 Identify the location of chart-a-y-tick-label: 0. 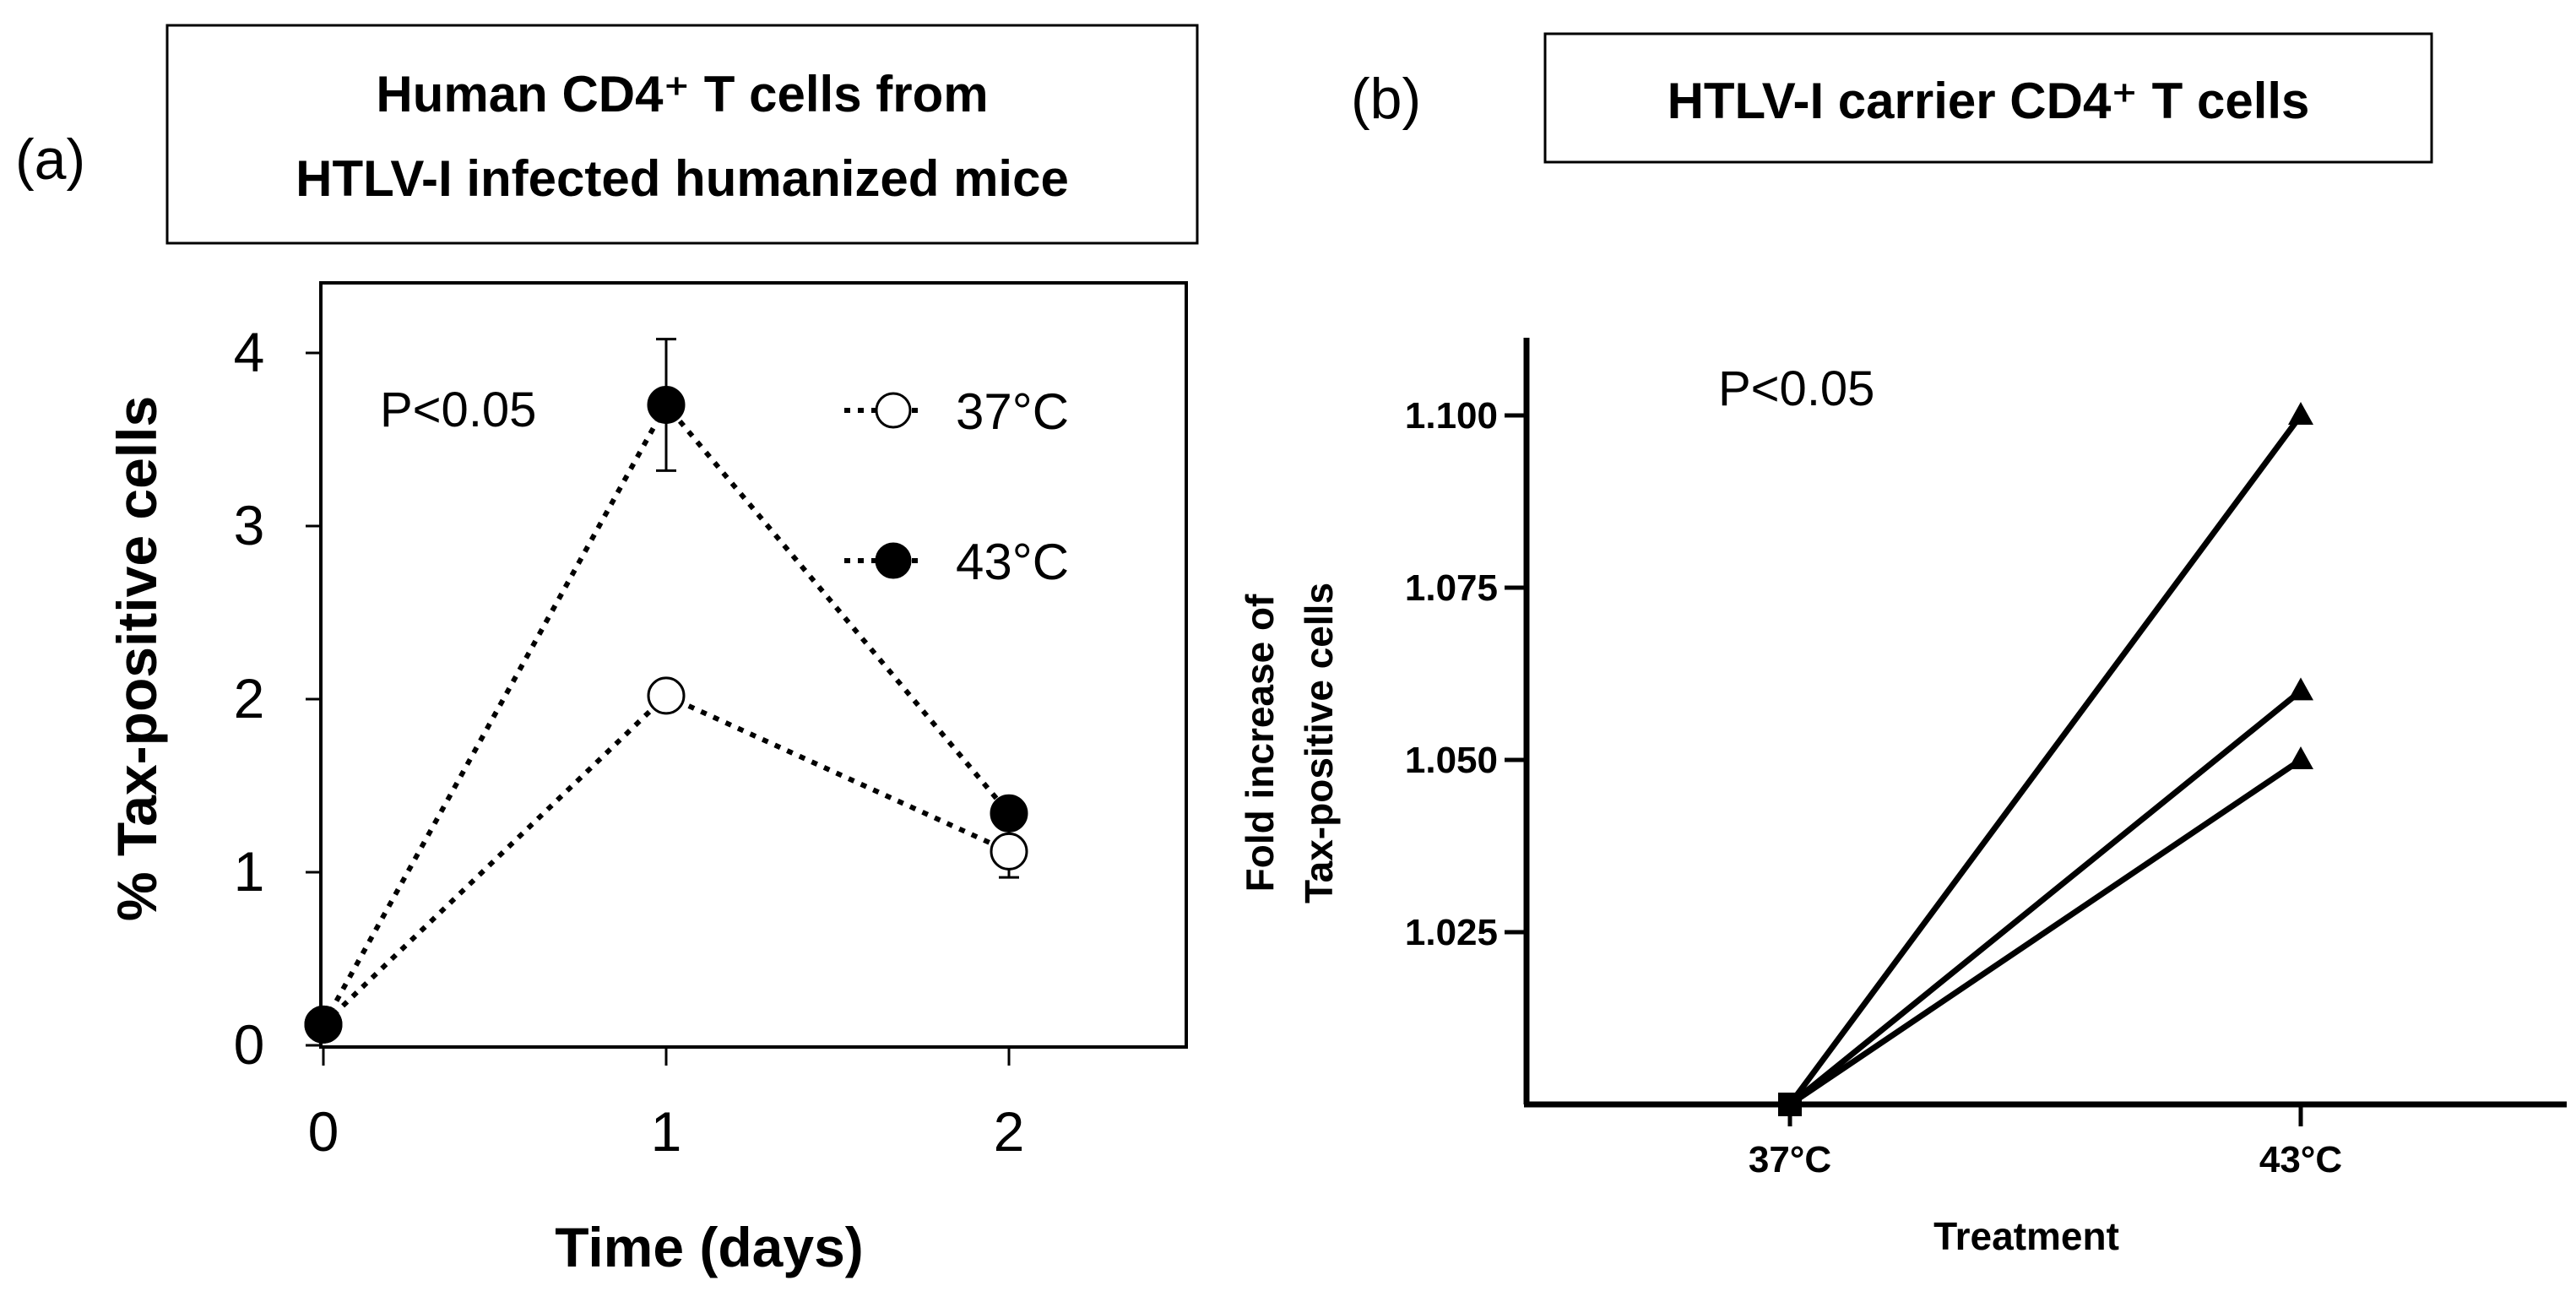
(249, 1044).